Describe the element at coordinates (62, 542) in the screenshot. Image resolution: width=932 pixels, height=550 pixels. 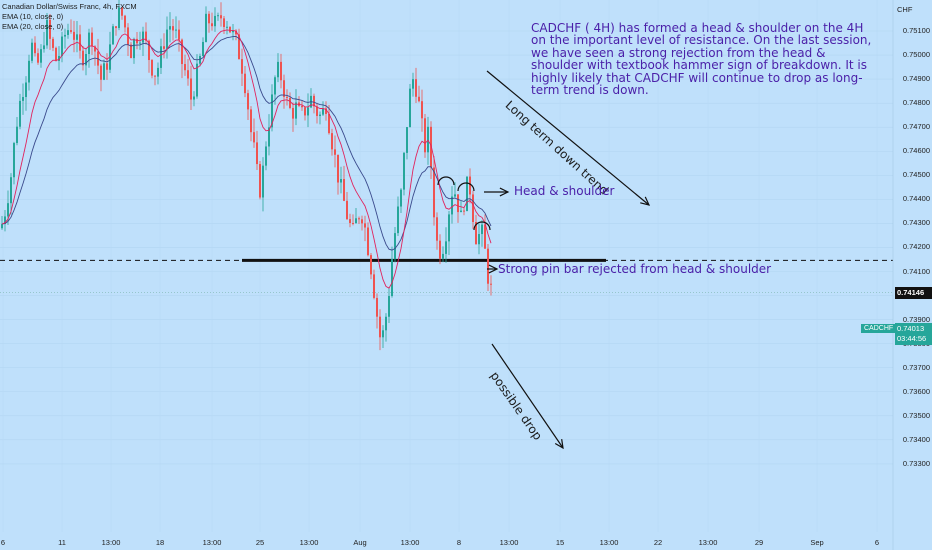
I see `time-tick: 11` at that location.